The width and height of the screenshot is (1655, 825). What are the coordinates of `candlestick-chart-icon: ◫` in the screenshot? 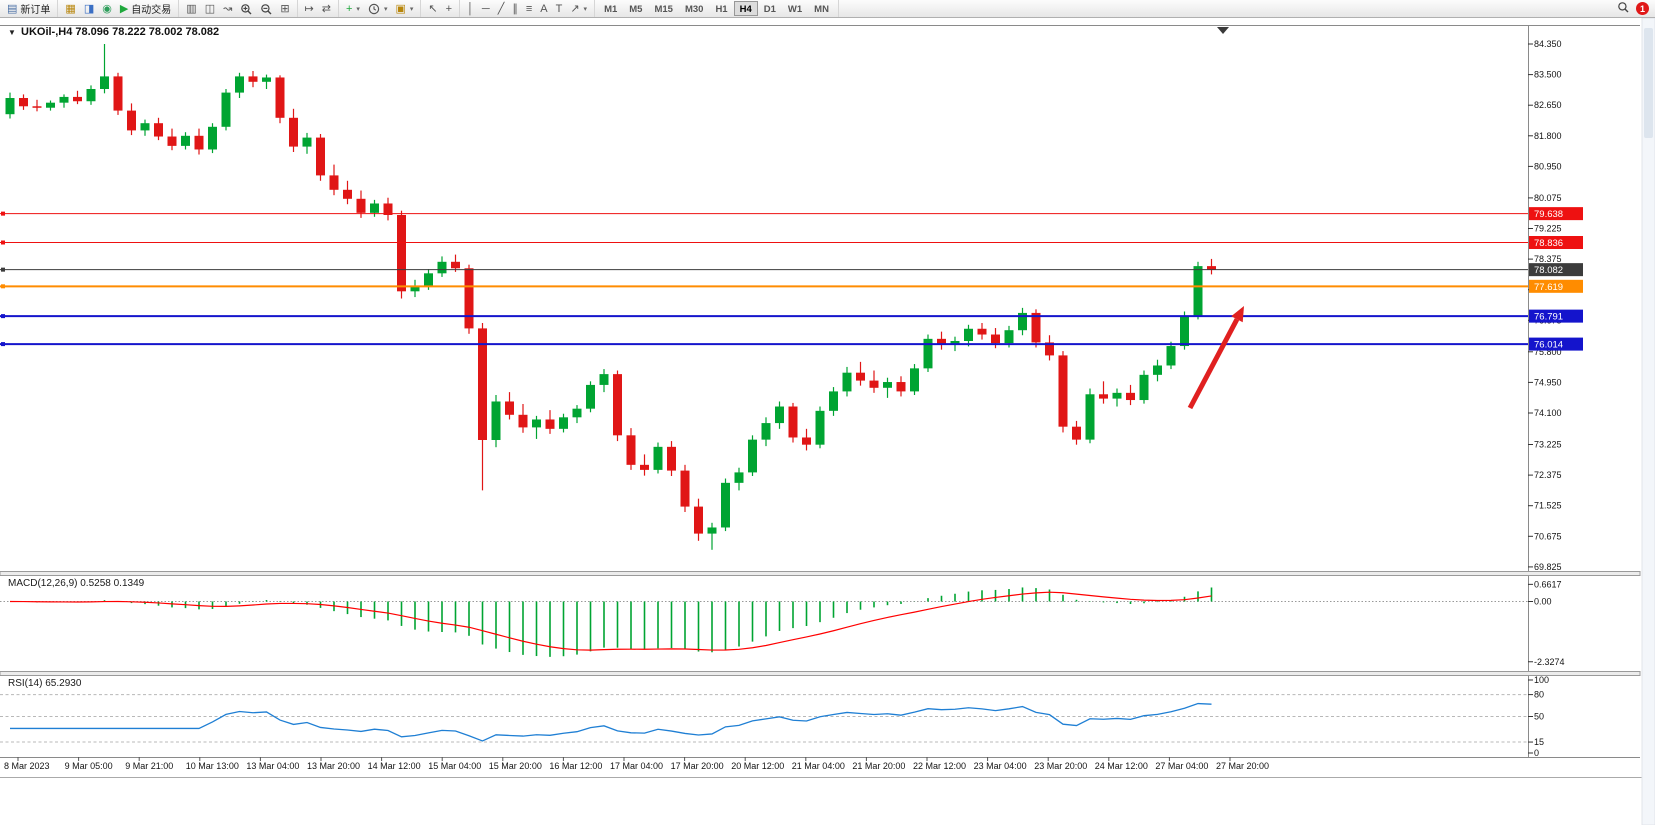 It's located at (210, 9).